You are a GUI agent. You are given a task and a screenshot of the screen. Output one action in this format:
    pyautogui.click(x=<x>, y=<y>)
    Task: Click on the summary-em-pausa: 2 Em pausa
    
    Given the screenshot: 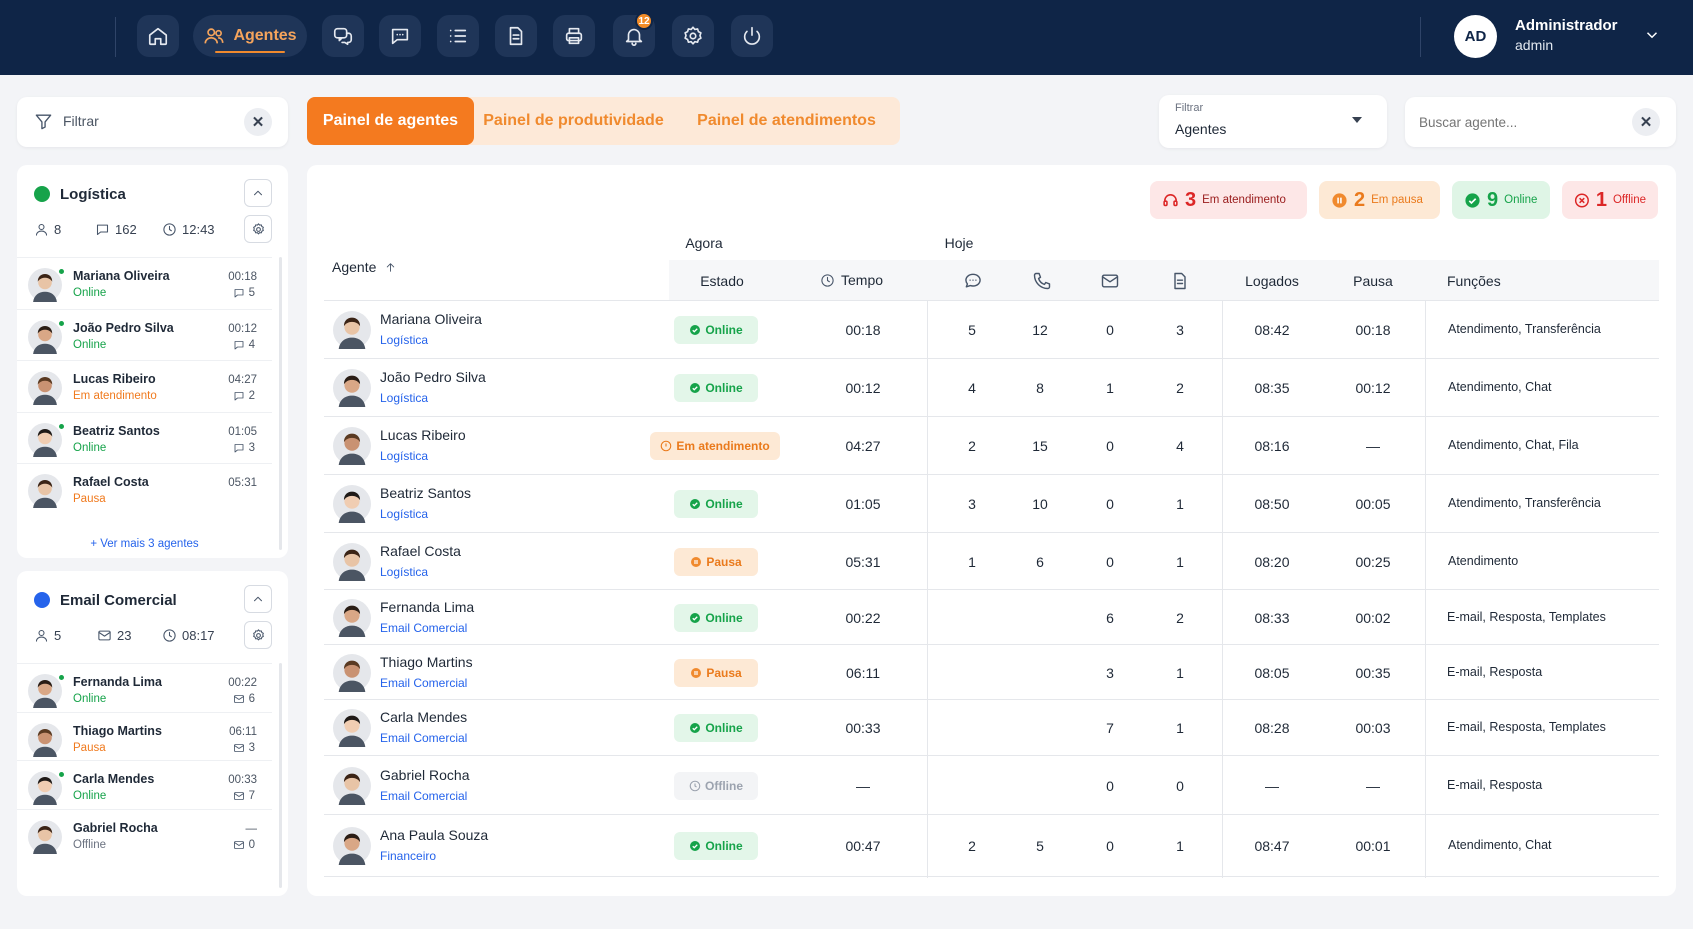 What is the action you would take?
    pyautogui.click(x=1379, y=200)
    